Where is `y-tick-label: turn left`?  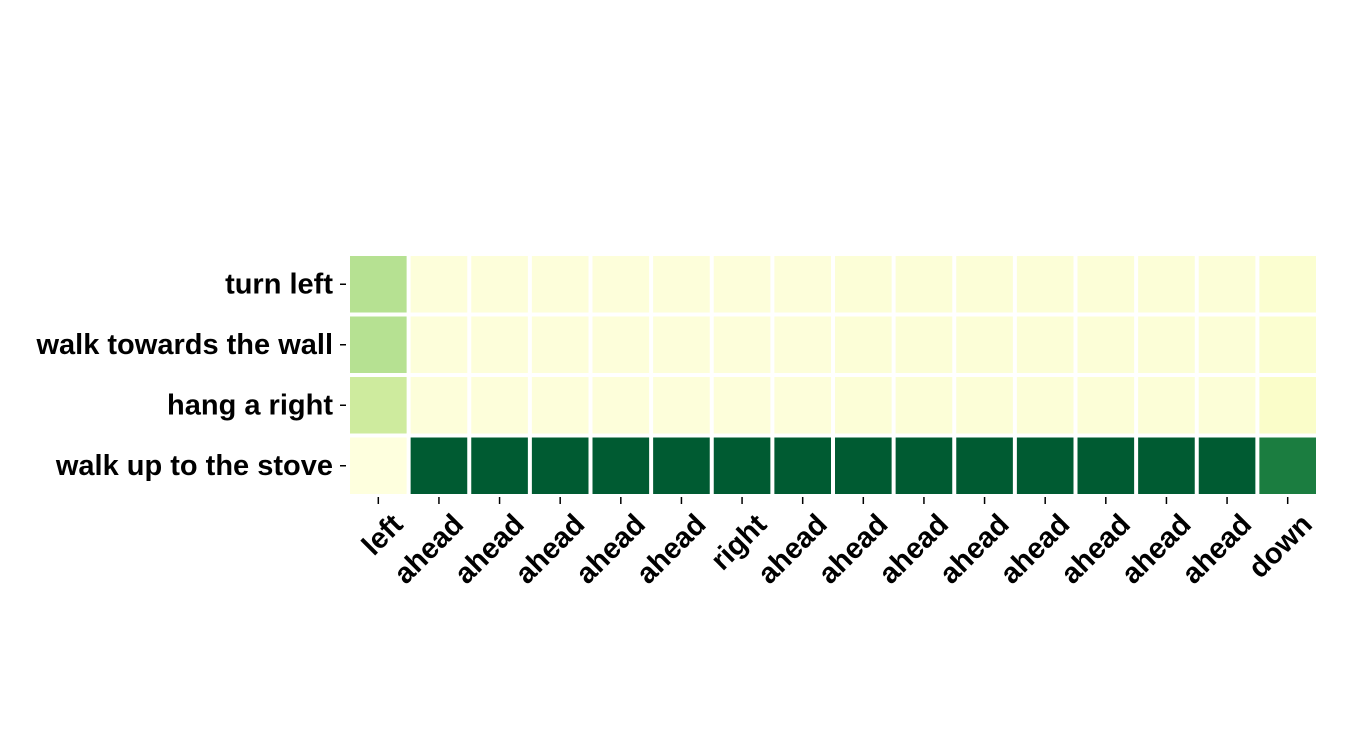
y-tick-label: turn left is located at coordinates (279, 284).